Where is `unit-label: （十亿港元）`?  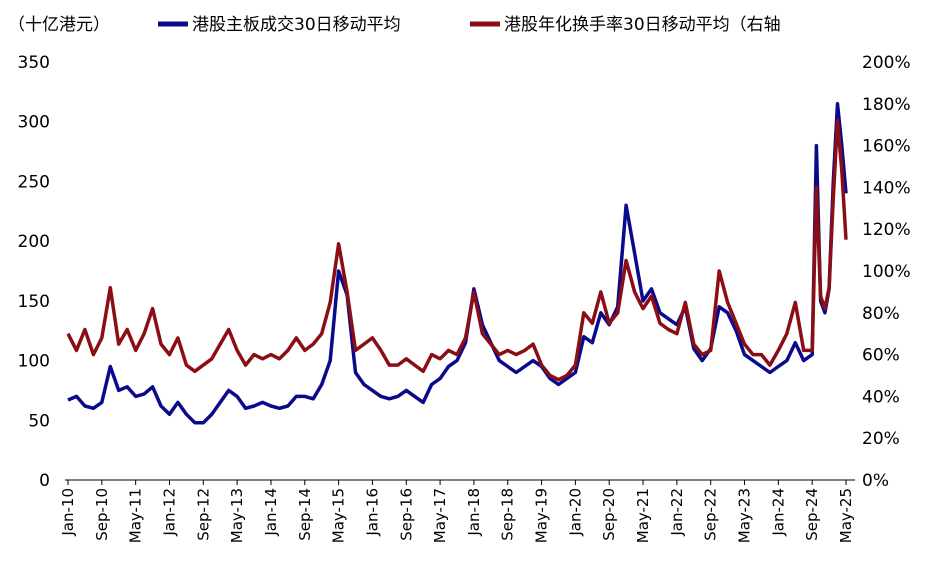
unit-label: （十亿港元） is located at coordinates (59, 25).